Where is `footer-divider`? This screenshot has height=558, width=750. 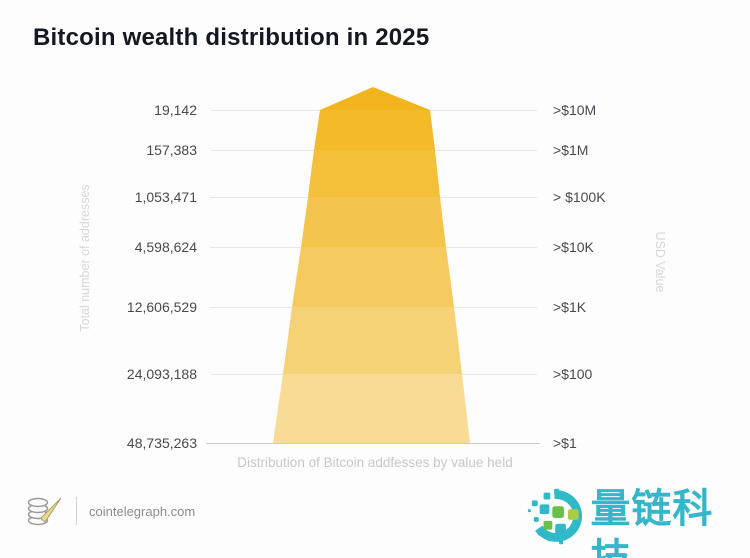
footer-divider is located at coordinates (76, 511).